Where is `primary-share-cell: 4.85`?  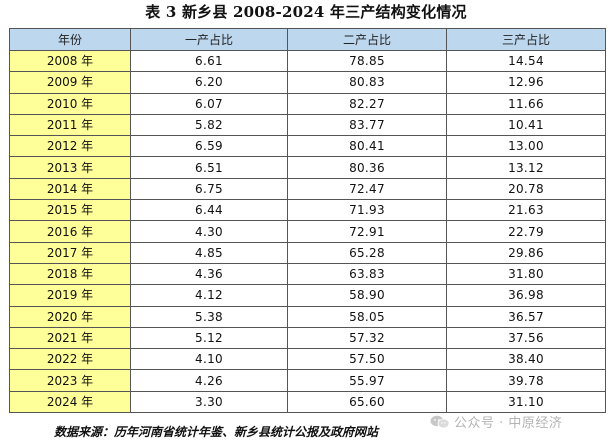 primary-share-cell: 4.85 is located at coordinates (209, 252).